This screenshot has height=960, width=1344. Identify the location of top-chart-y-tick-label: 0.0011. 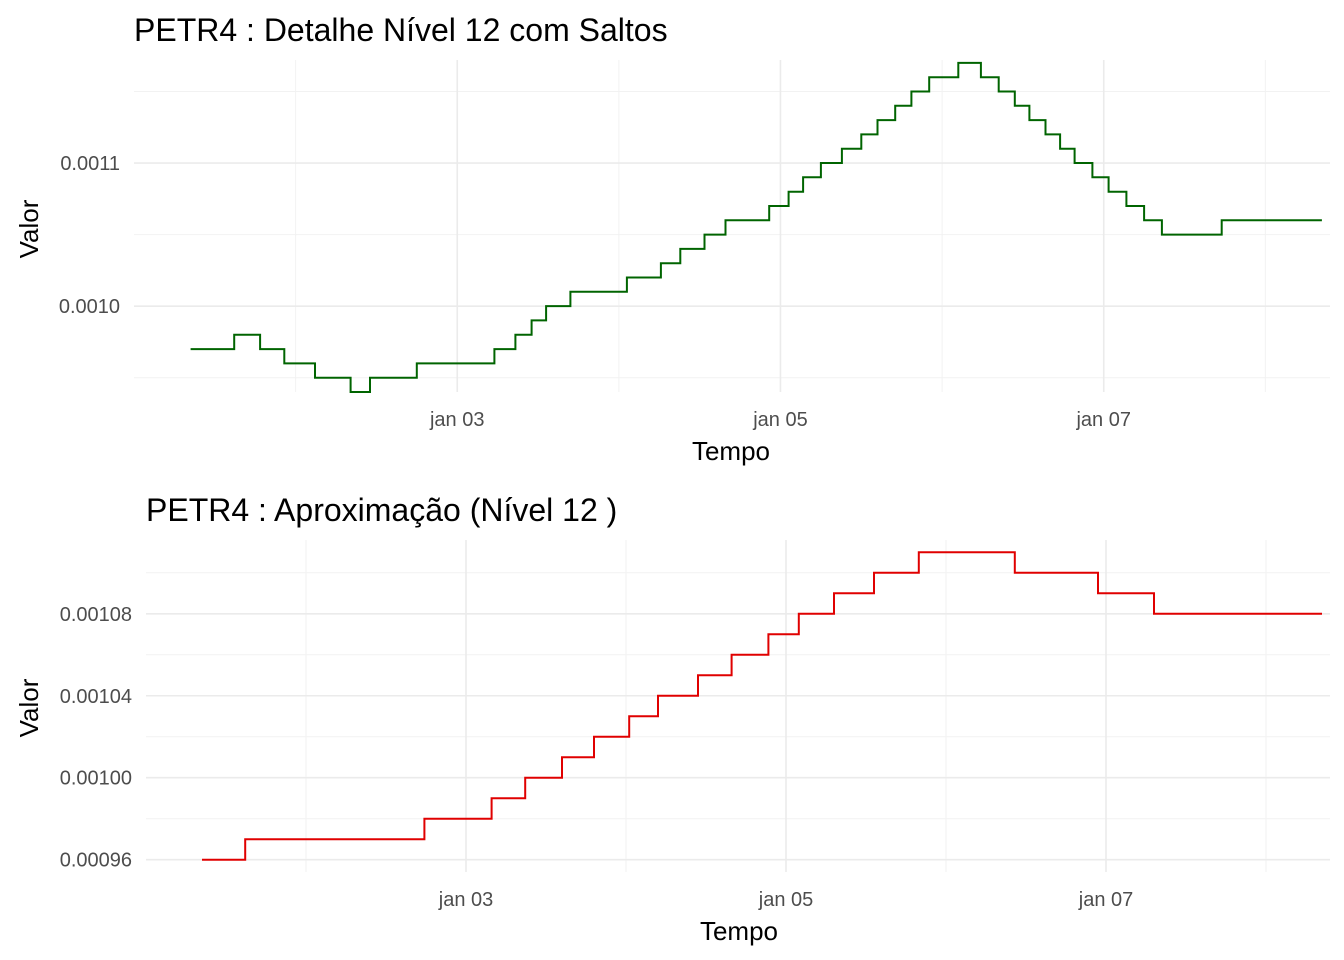
(90, 164).